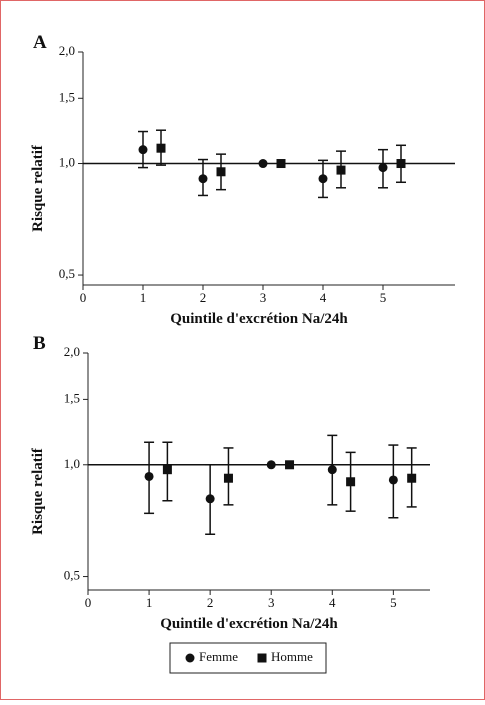 This screenshot has width=485, height=705. Describe the element at coordinates (218, 656) in the screenshot. I see `legend-label: Femme` at that location.